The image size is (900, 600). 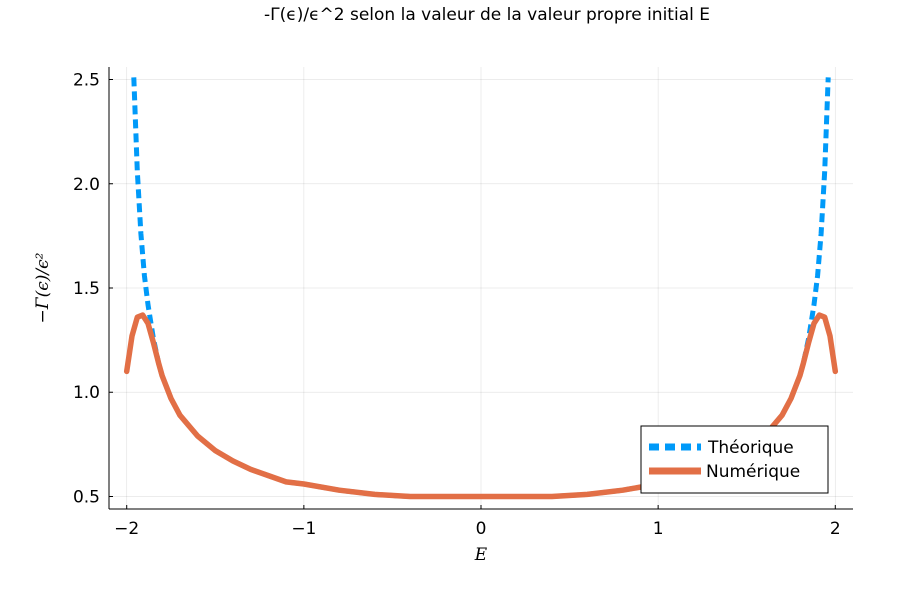 What do you see at coordinates (86, 393) in the screenshot?
I see `y-tick-label: 1.0` at bounding box center [86, 393].